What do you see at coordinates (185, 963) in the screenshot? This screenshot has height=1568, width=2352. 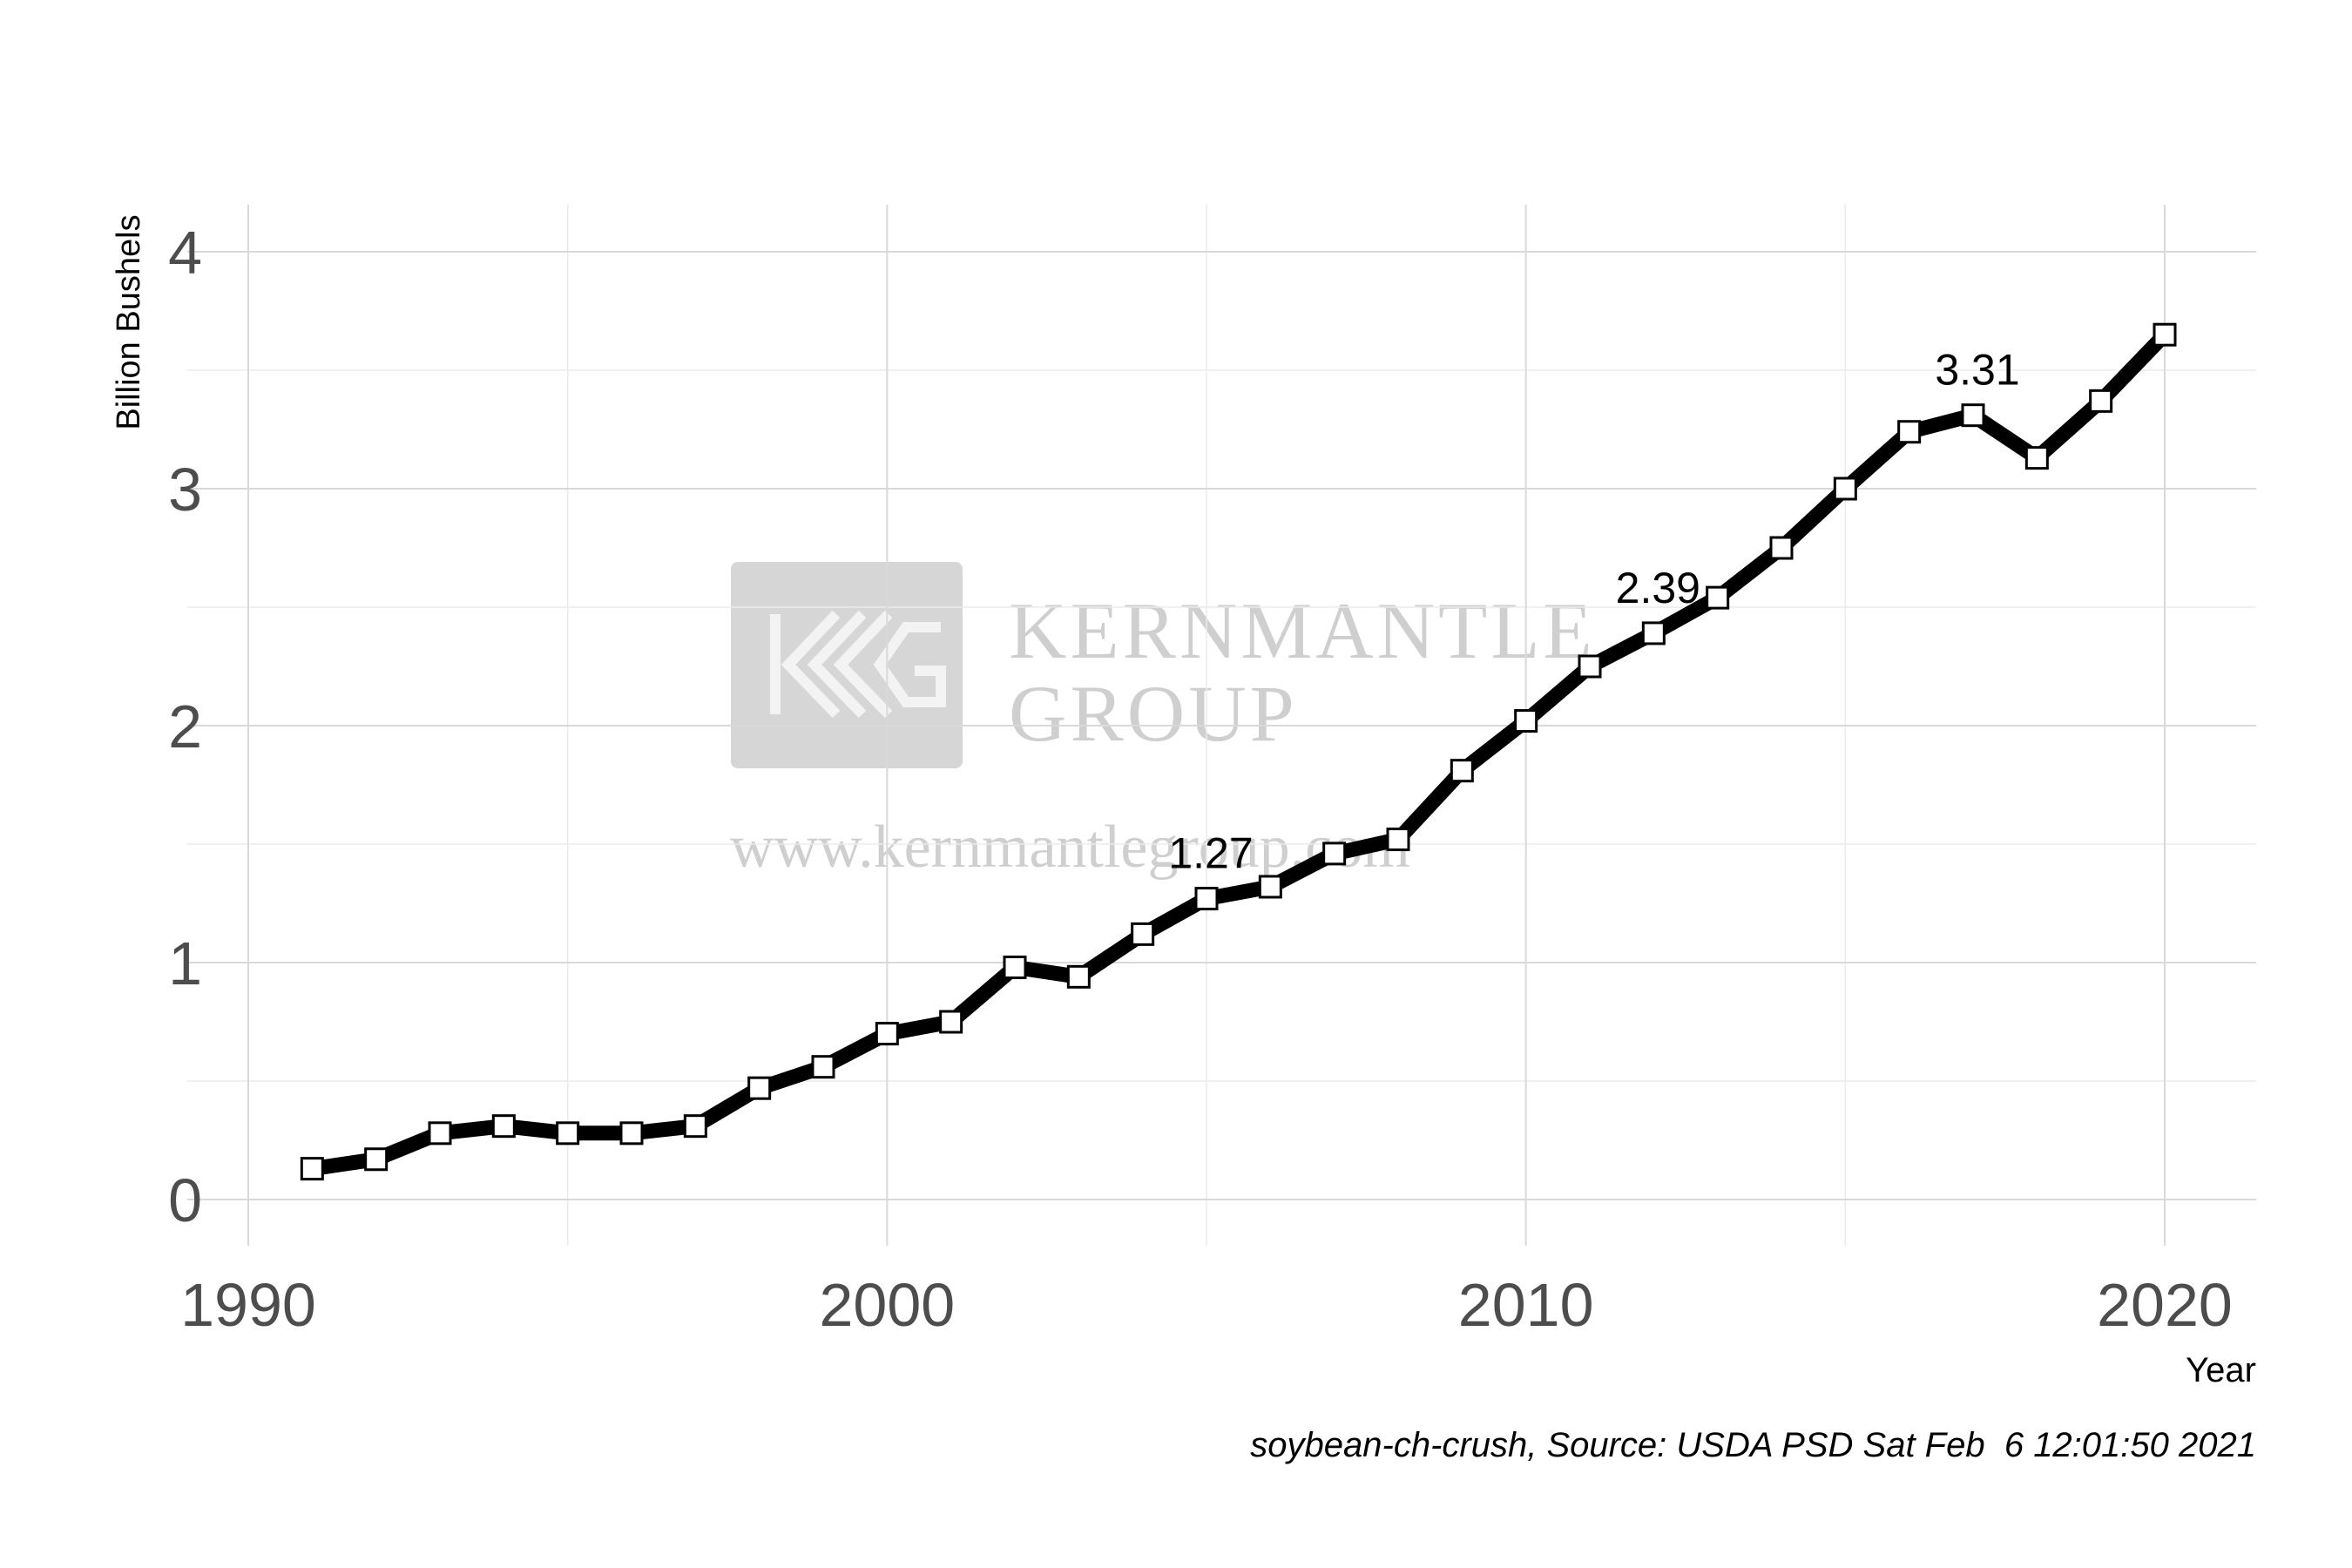 I see `y-tick-label: 1` at bounding box center [185, 963].